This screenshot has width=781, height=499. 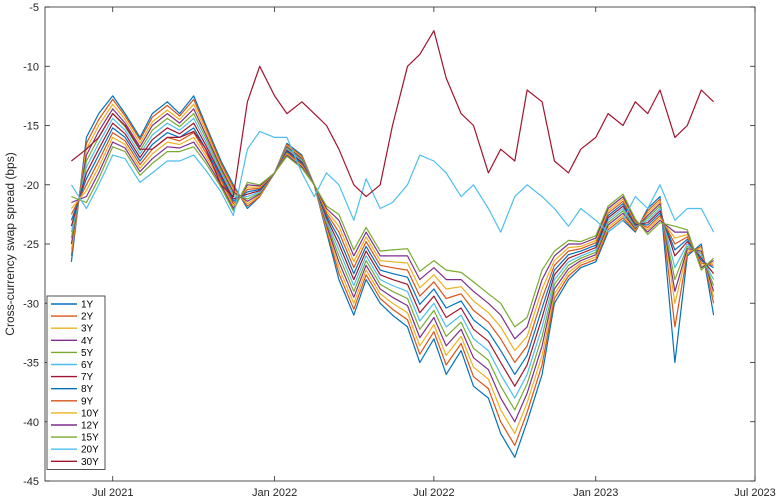 I want to click on x-tick-label: Jul 2023, so click(x=755, y=493).